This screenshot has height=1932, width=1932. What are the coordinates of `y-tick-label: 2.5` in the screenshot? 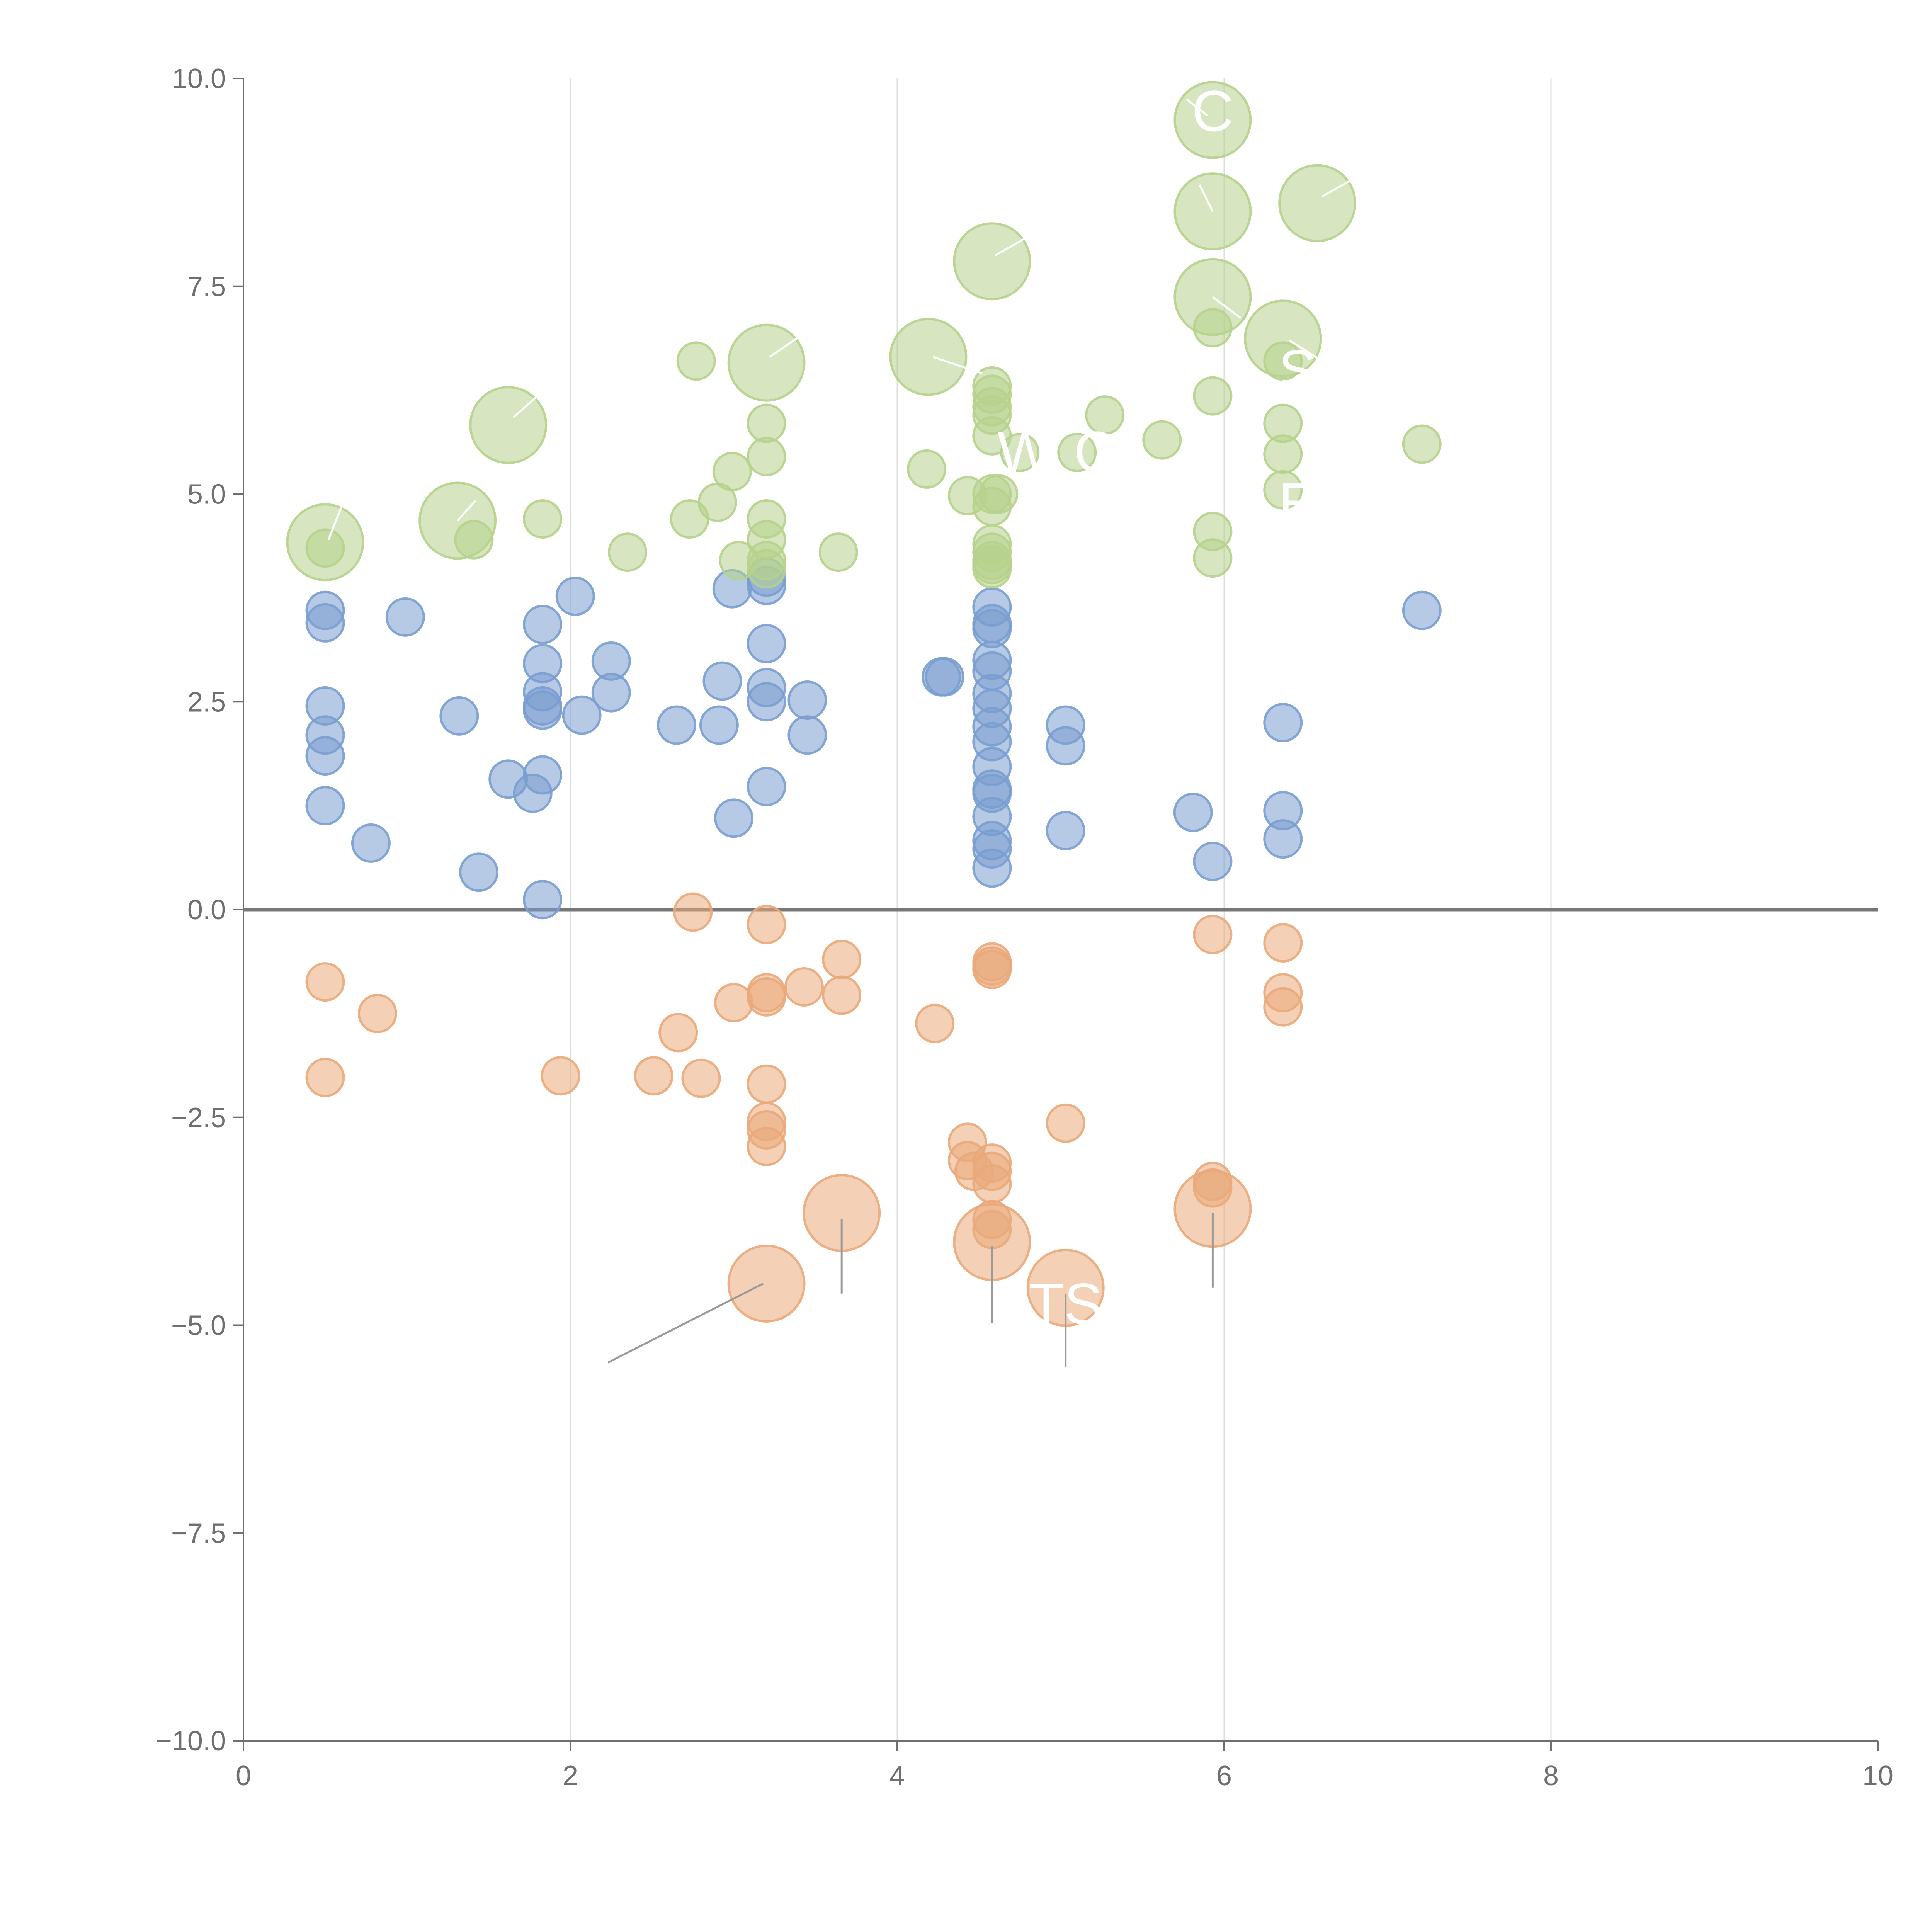 It's located at (207, 702).